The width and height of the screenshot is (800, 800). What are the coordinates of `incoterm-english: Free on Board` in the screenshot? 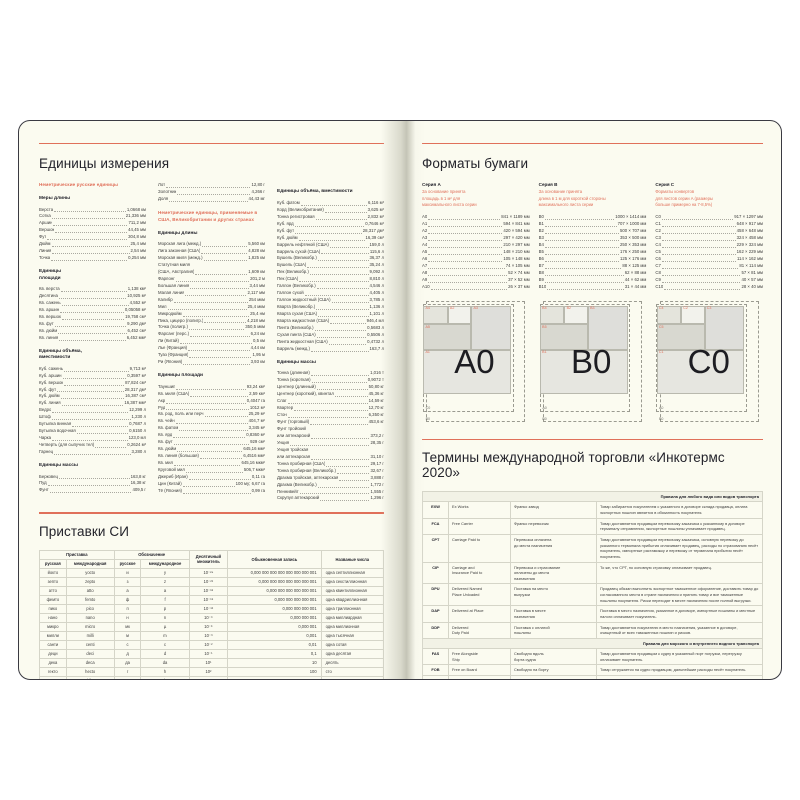 It's located at (479, 670).